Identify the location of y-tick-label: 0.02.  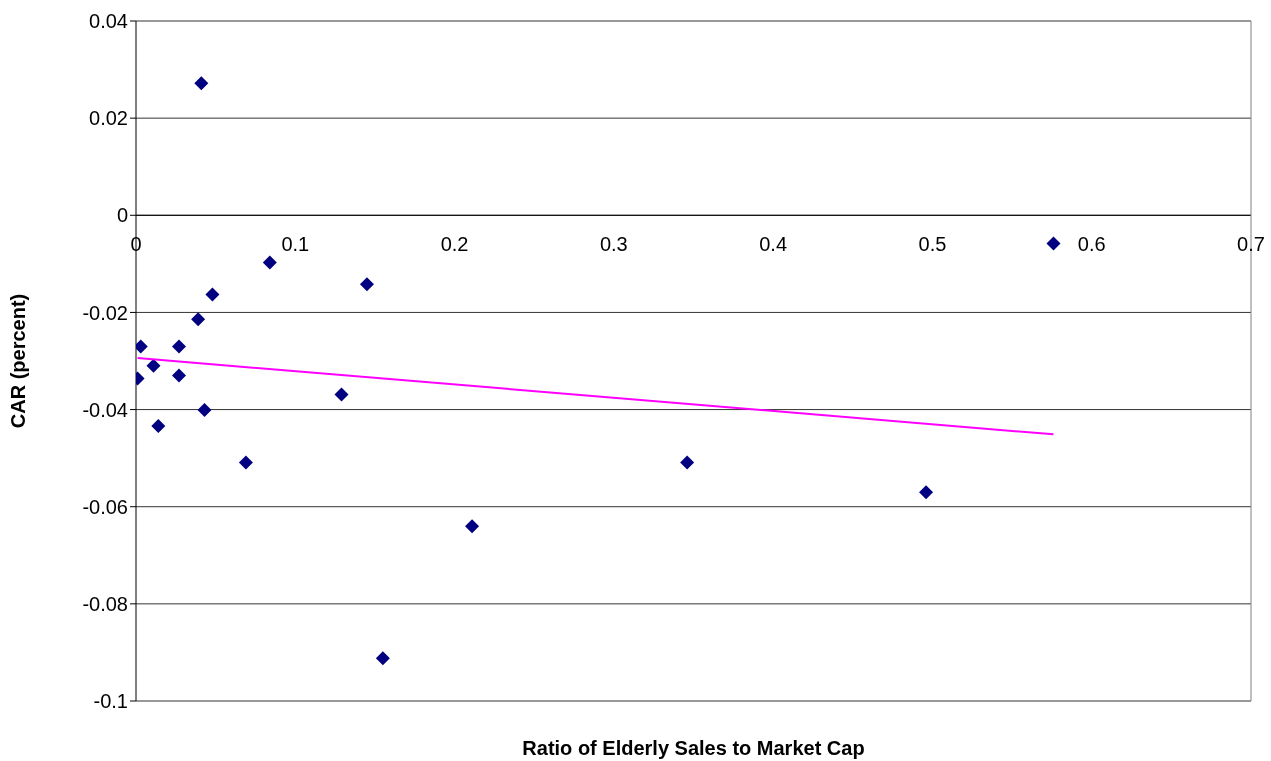
(108, 118).